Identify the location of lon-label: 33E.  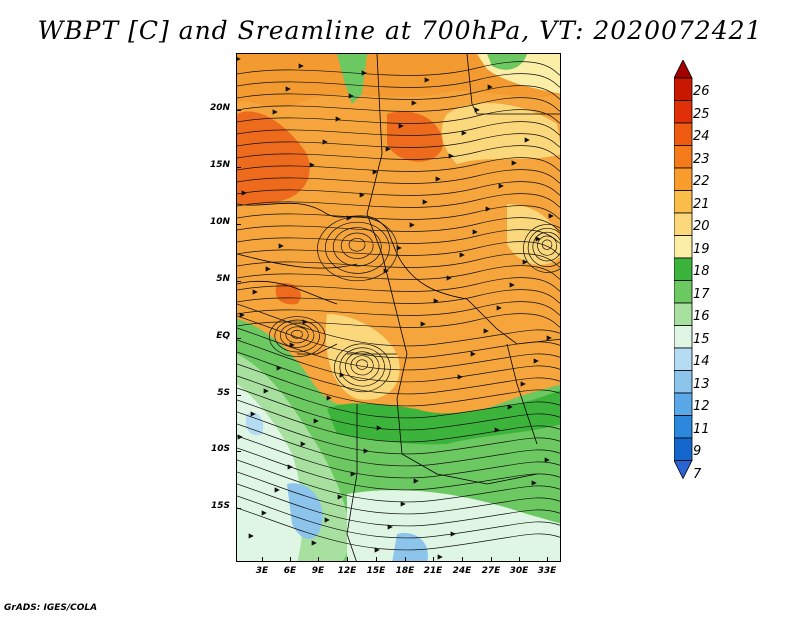
(547, 571).